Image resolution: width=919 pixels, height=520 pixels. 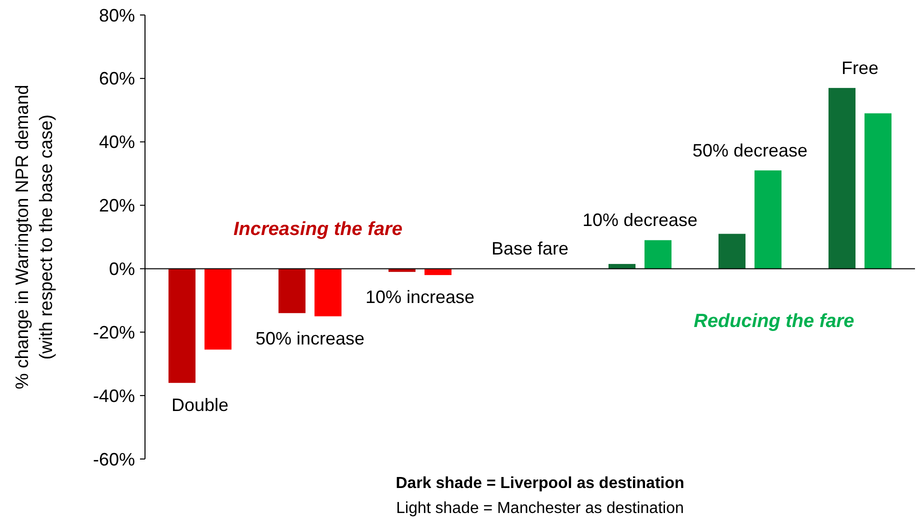 I want to click on y-tick-label: 0%, so click(x=121, y=269).